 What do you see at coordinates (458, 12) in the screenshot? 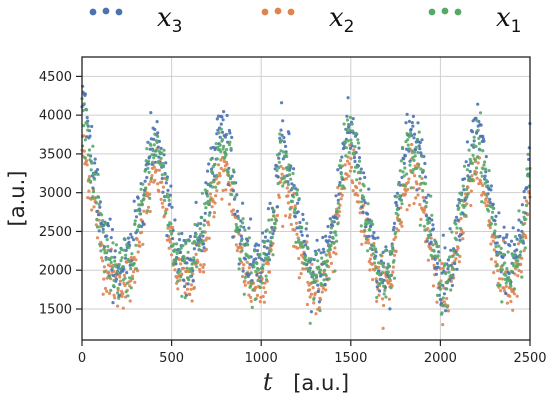
I see `legend-marker` at bounding box center [458, 12].